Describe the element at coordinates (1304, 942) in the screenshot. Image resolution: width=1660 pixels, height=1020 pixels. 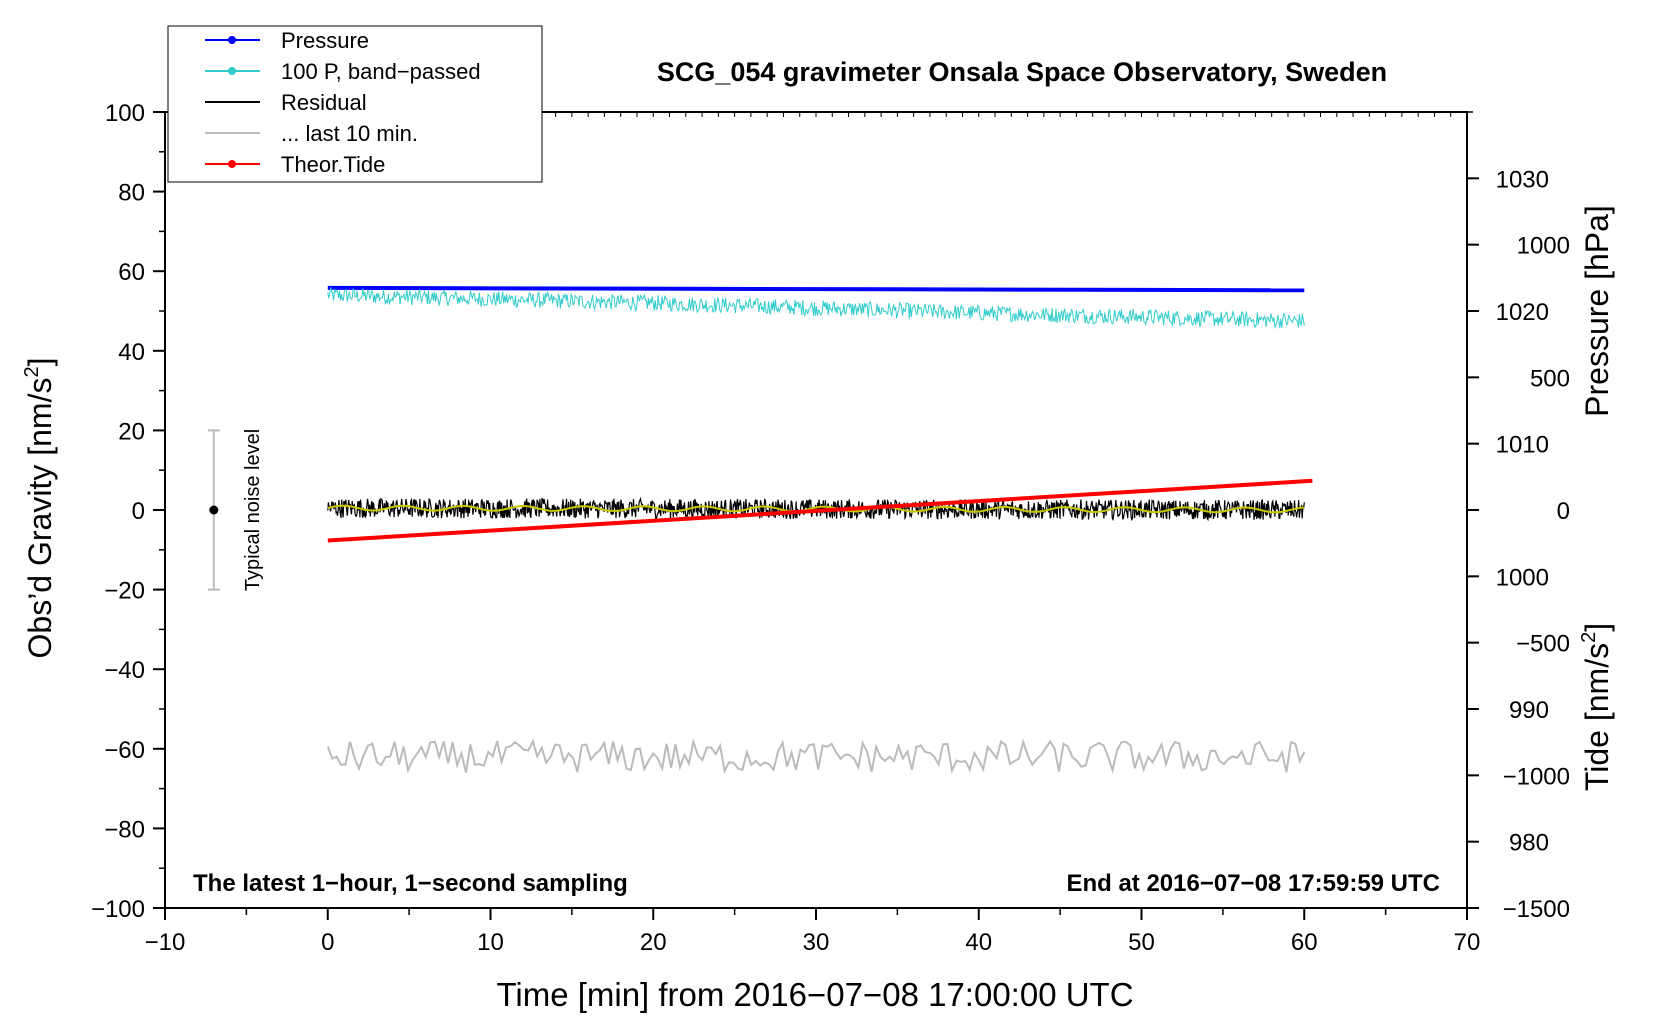
I see `x-tick-label: 60` at that location.